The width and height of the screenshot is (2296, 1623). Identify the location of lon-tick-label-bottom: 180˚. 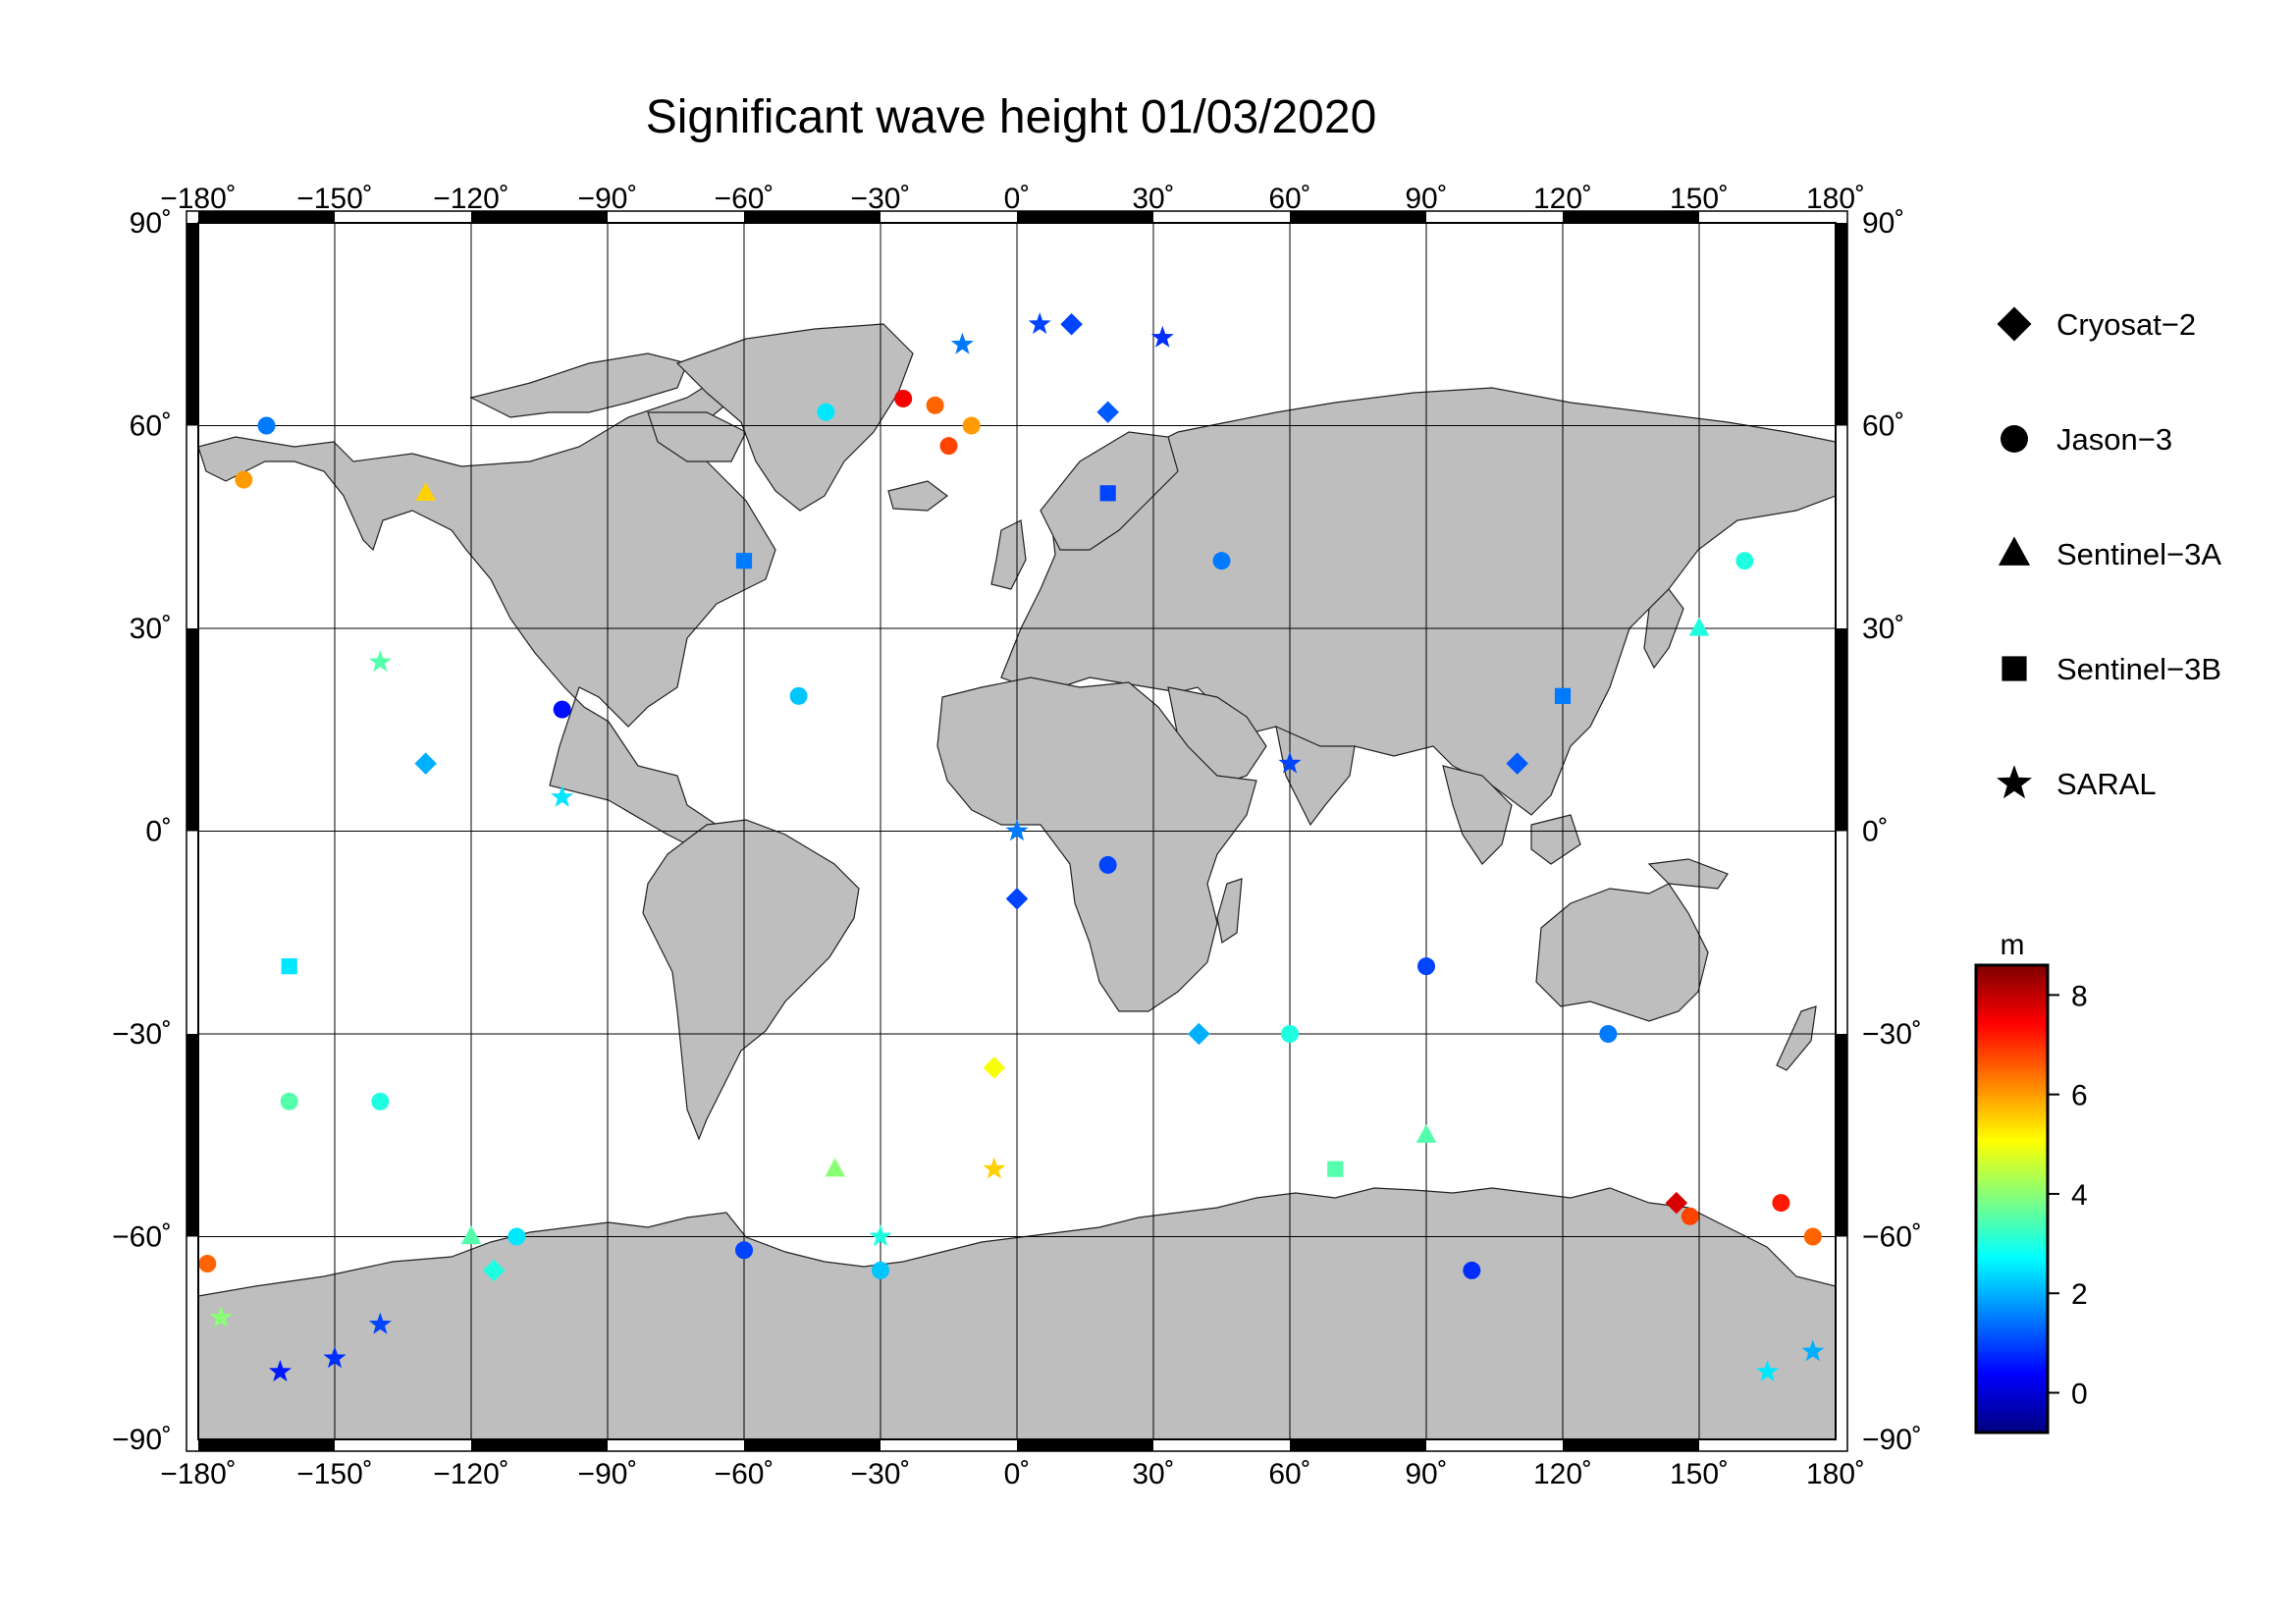
(1836, 1474).